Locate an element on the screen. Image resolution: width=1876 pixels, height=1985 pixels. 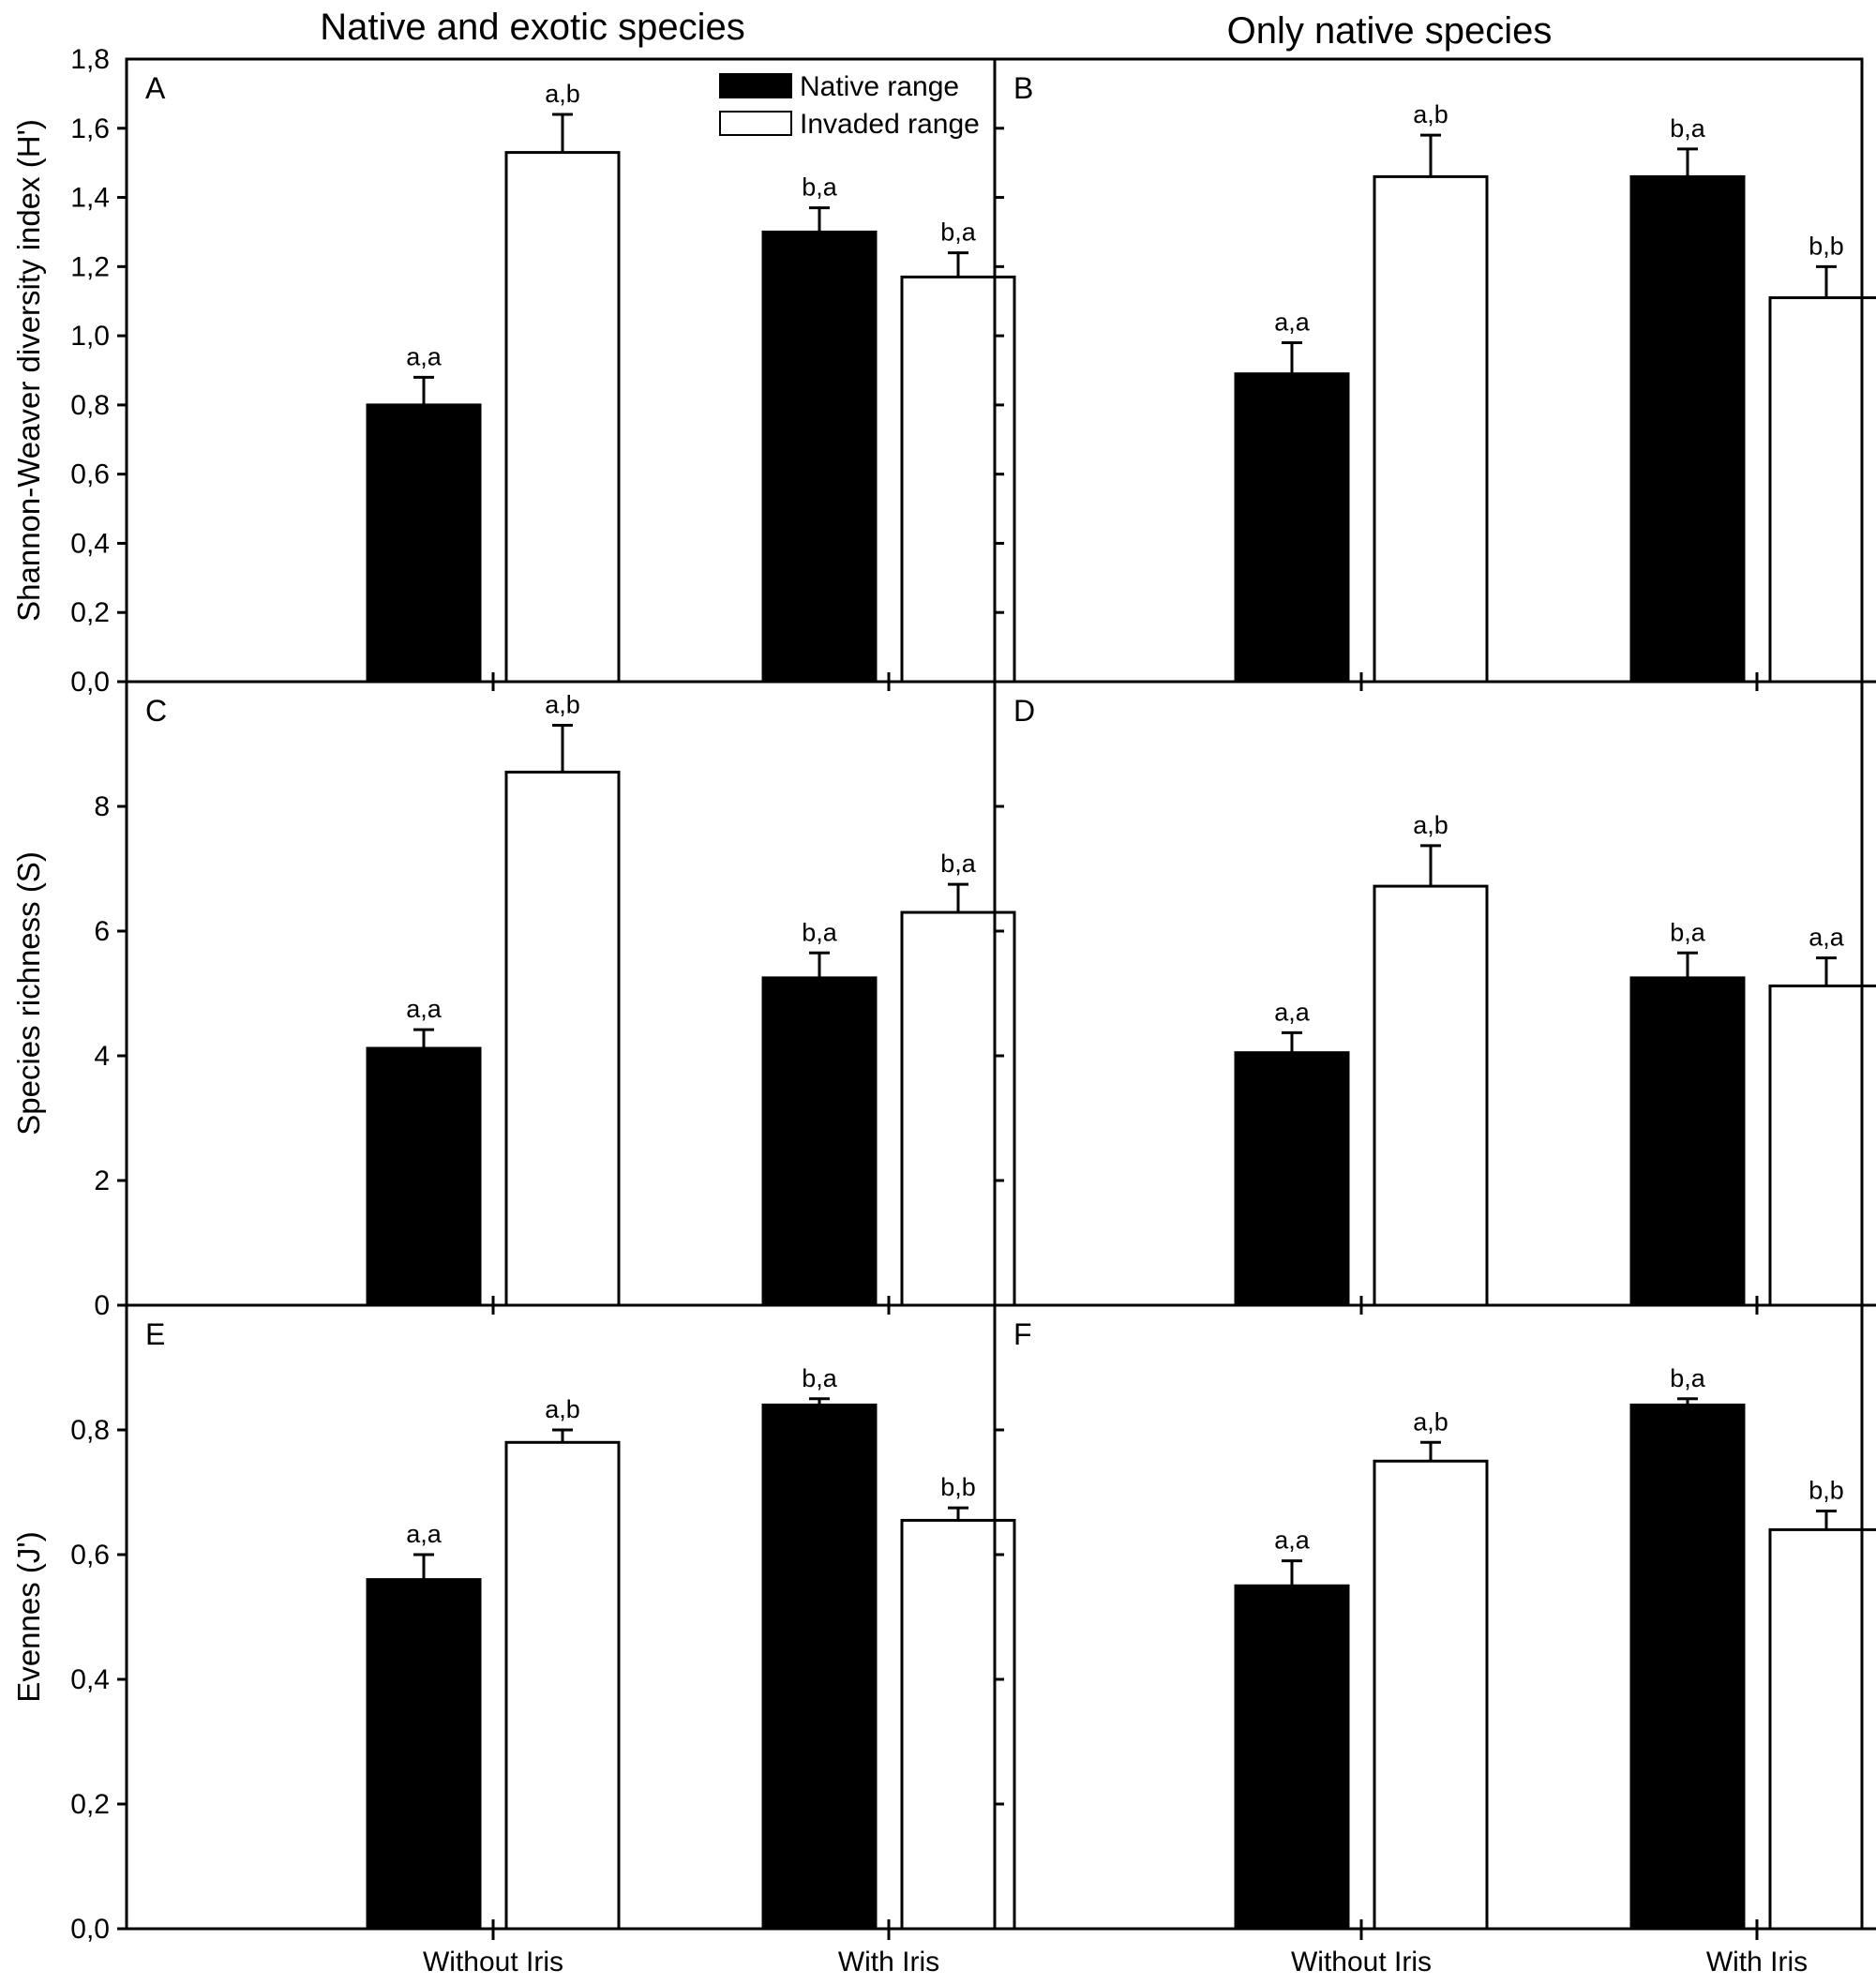
bar-label-a-invaded-1: a,b is located at coordinates (562, 94).